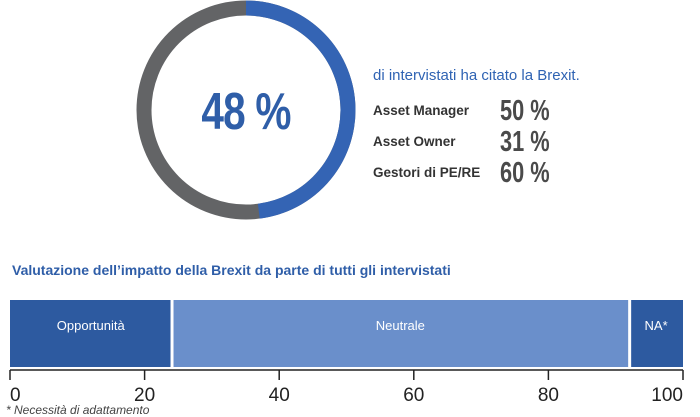  What do you see at coordinates (413, 395) in the screenshot?
I see `x-tick-label: 60` at bounding box center [413, 395].